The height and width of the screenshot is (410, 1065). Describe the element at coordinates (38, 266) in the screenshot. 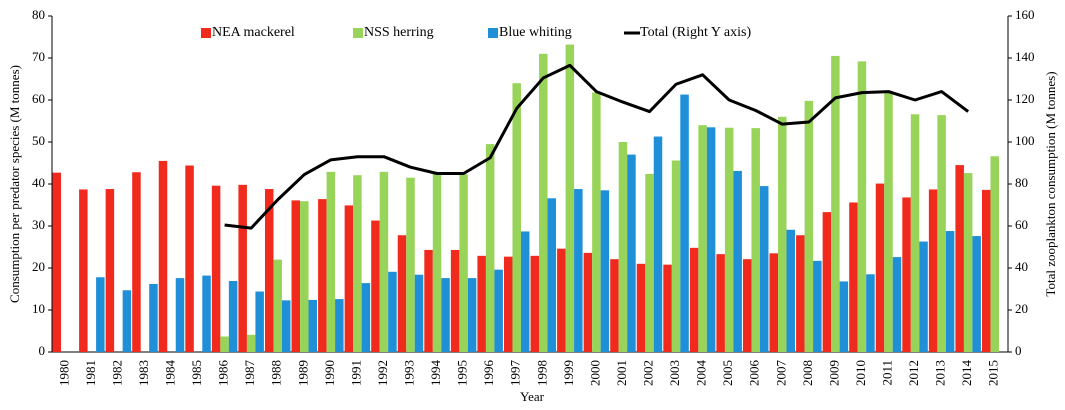

I see `y-tick-label: 20` at that location.